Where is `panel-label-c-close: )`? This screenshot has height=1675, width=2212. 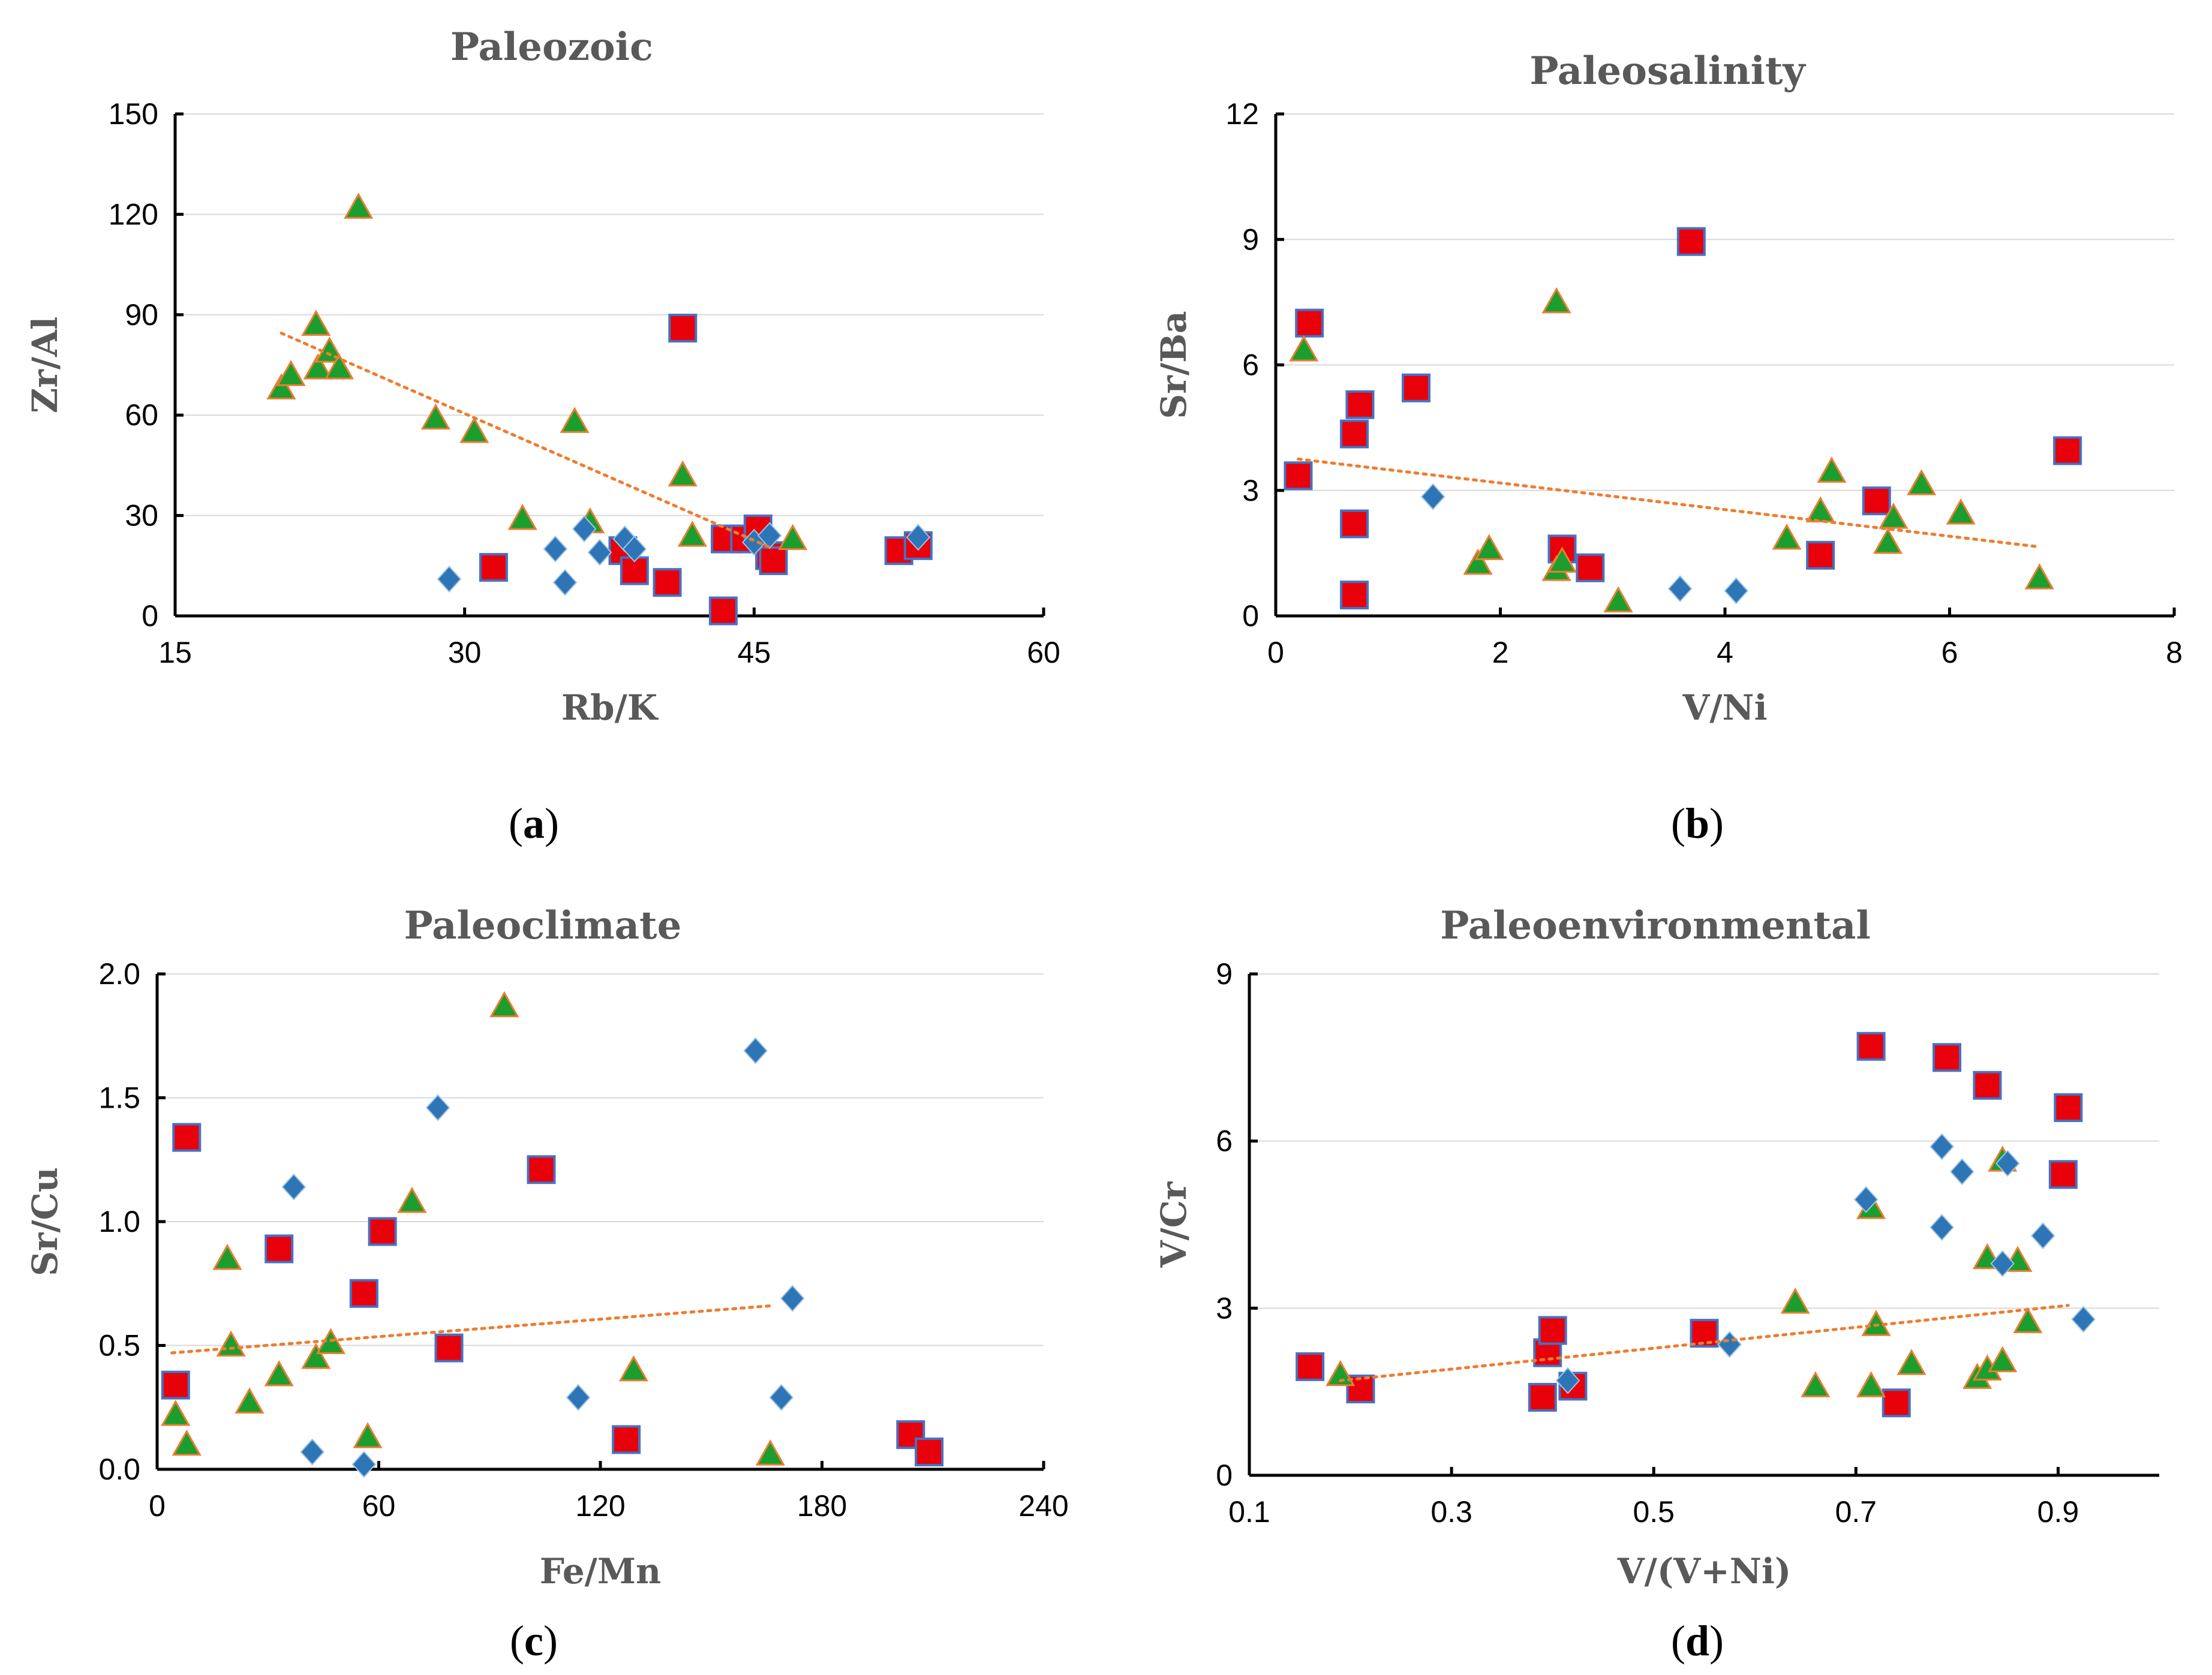
panel-label-c-close: ) is located at coordinates (550, 1641).